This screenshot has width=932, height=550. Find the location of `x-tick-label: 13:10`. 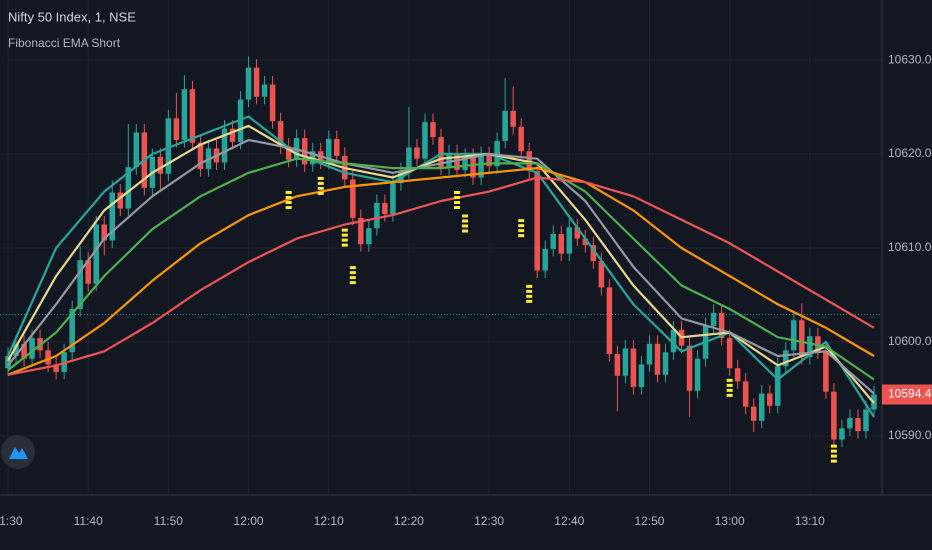

x-tick-label: 13:10 is located at coordinates (810, 521).